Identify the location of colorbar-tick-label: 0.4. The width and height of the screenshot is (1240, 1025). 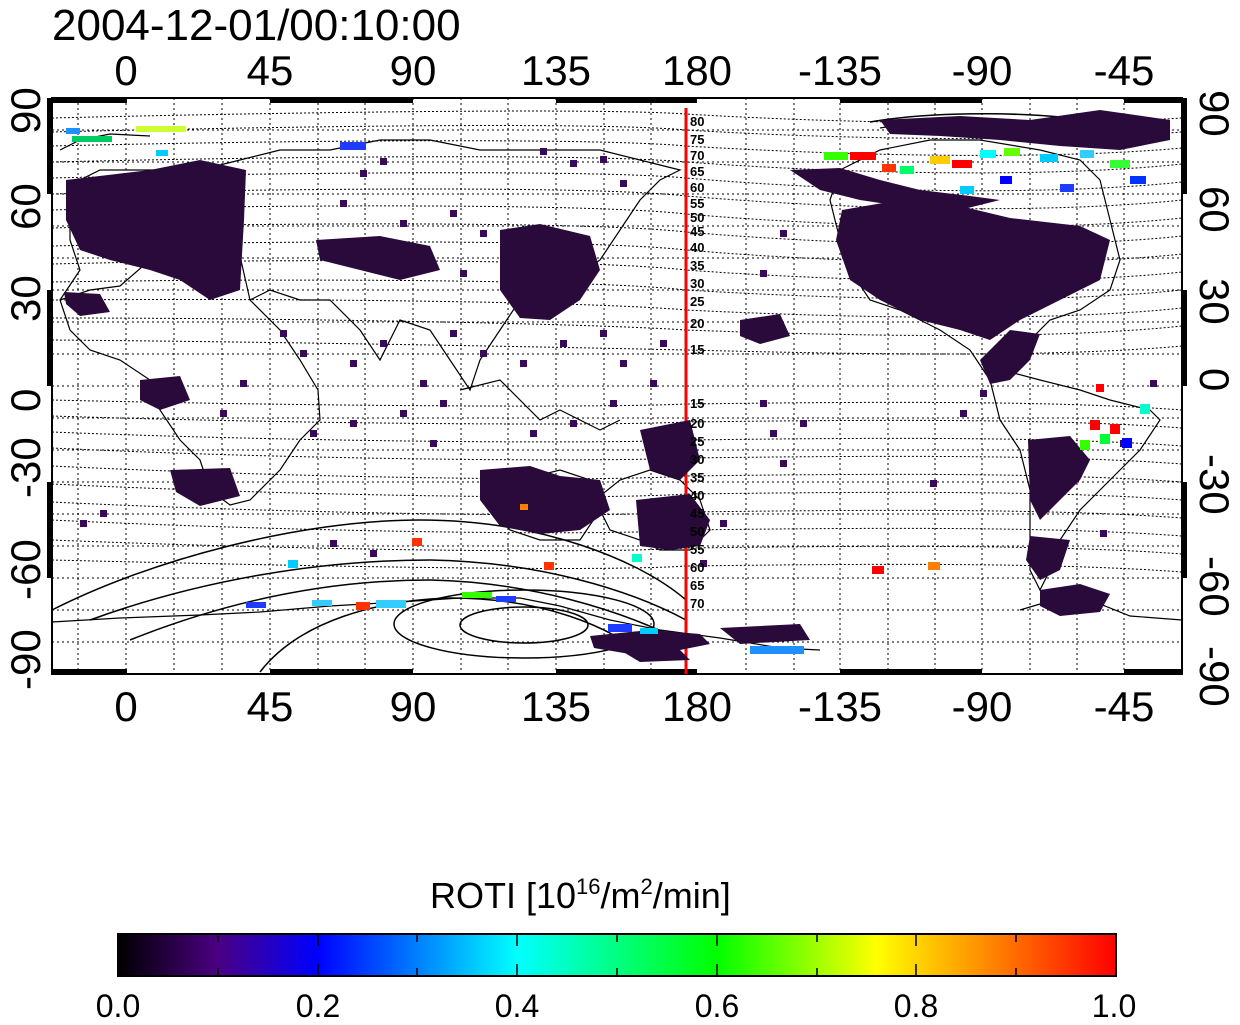
(517, 1006).